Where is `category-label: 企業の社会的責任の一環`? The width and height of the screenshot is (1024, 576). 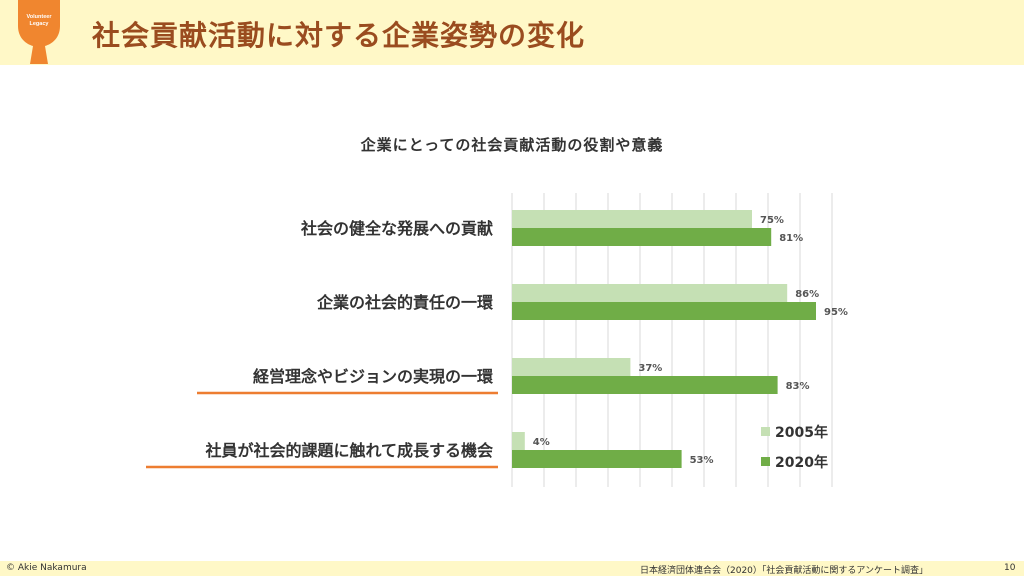
category-label: 企業の社会的責任の一環 is located at coordinates (405, 302).